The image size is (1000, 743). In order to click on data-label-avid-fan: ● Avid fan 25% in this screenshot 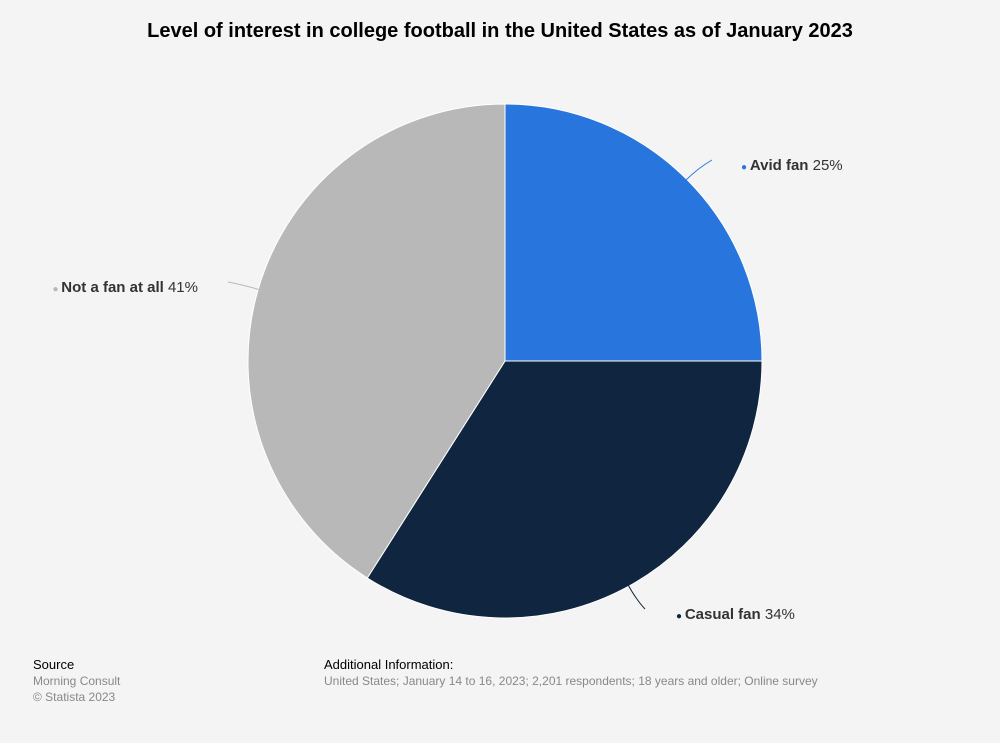, I will do `click(792, 165)`.